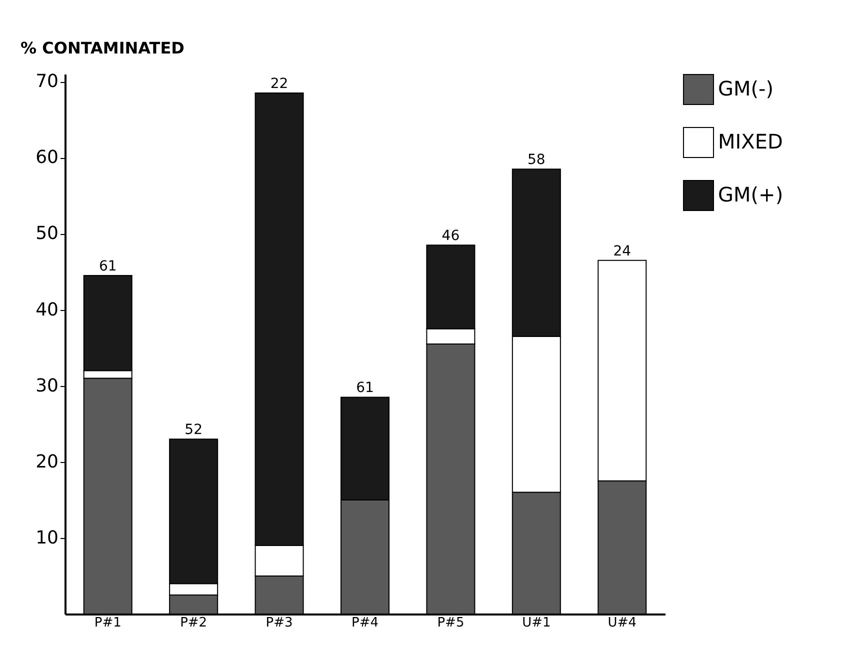 Image resolution: width=866 pixels, height=661 pixels. I want to click on legend-label: GM(+), so click(751, 194).